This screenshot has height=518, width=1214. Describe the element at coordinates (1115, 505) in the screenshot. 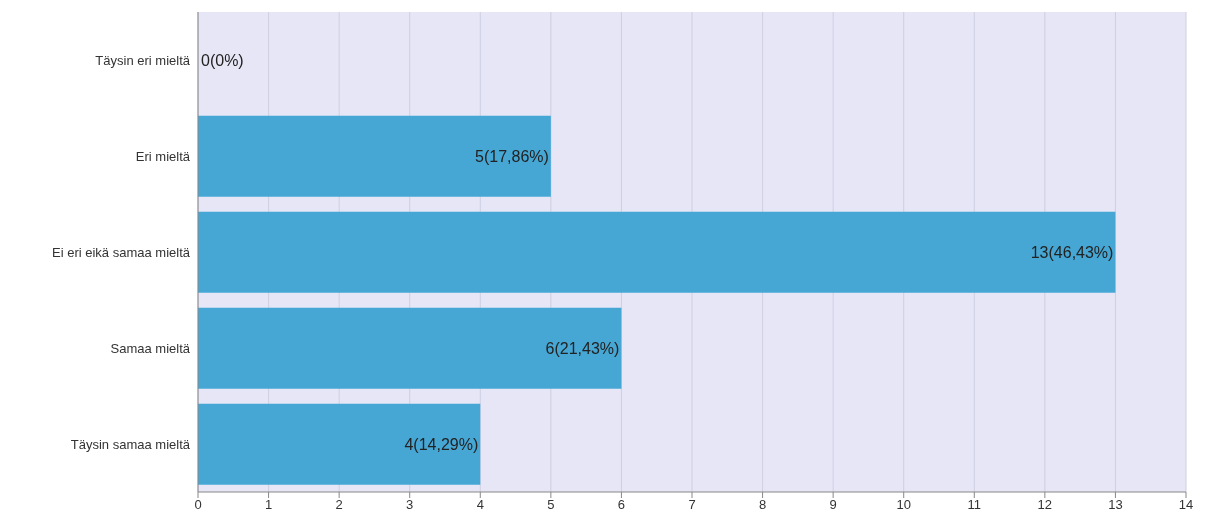

I see `x-tick-label: 13` at that location.